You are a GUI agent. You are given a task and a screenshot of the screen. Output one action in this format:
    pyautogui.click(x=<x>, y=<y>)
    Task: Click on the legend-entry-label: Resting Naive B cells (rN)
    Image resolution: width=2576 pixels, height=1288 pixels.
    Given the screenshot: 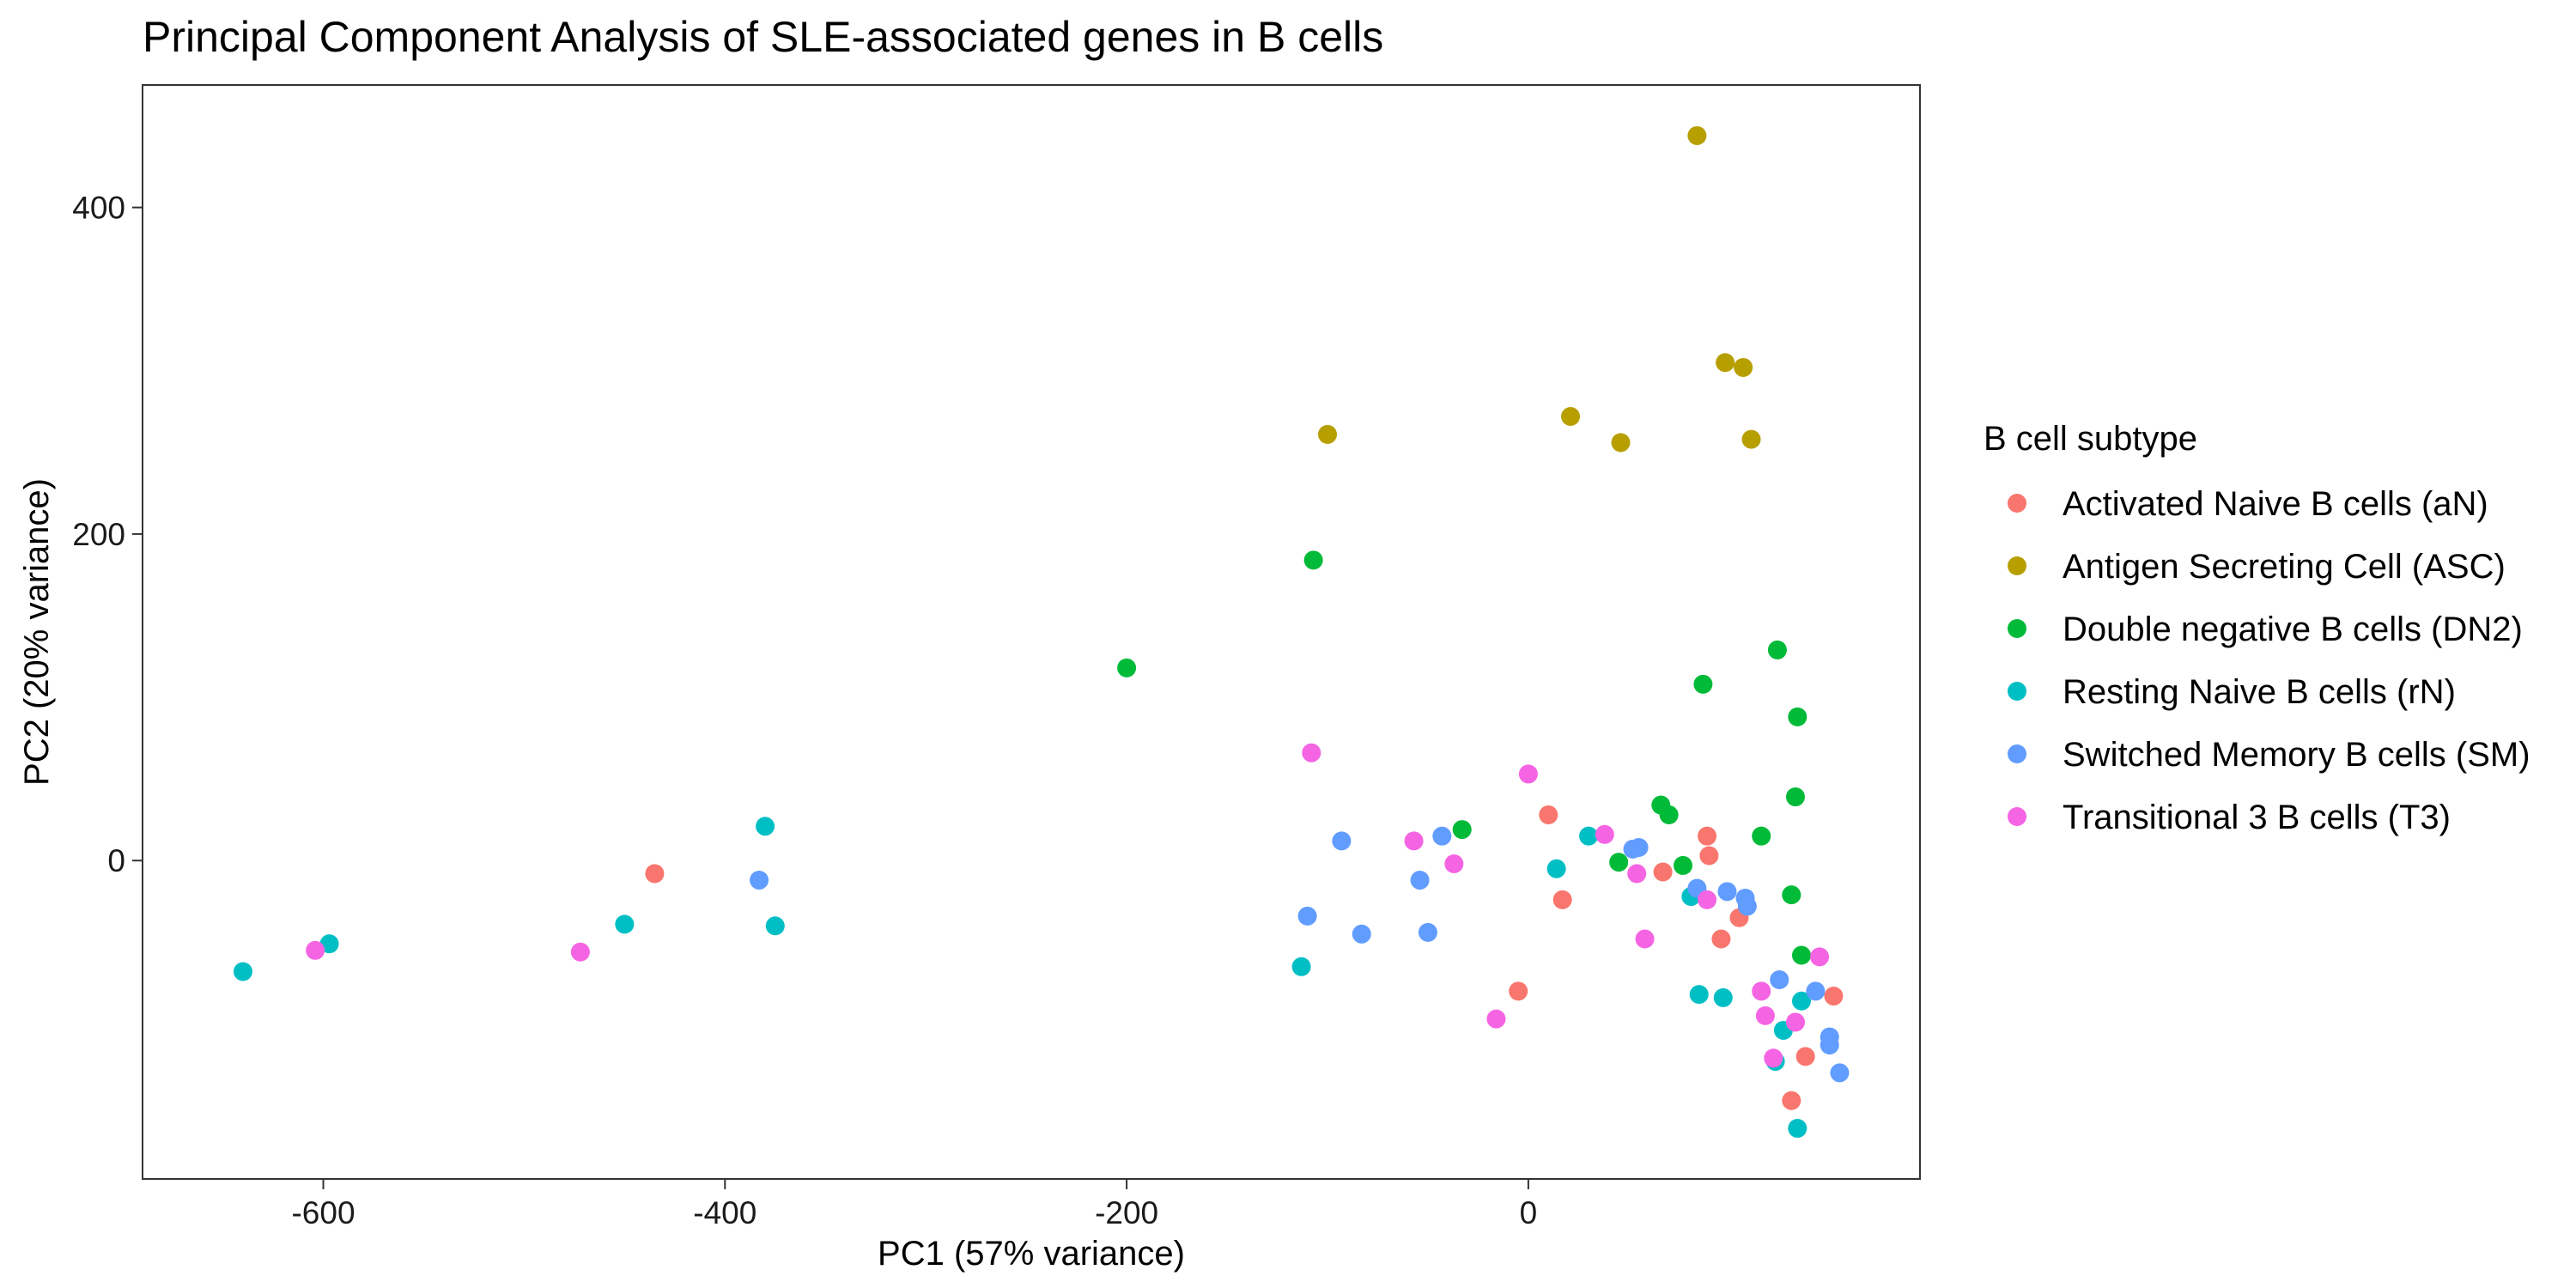 What is the action you would take?
    pyautogui.click(x=2259, y=692)
    